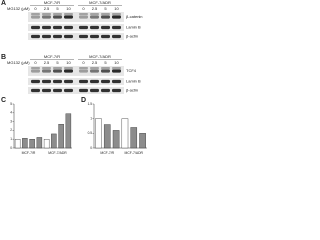  Describe the element at coordinates (35, 62) in the screenshot. I see `lane-label: 0` at that location.